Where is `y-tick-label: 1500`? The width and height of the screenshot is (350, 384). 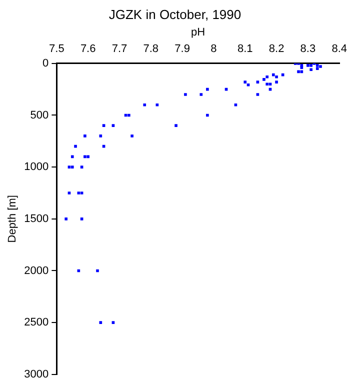
y-tick-label: 1500 is located at coordinates (36, 218).